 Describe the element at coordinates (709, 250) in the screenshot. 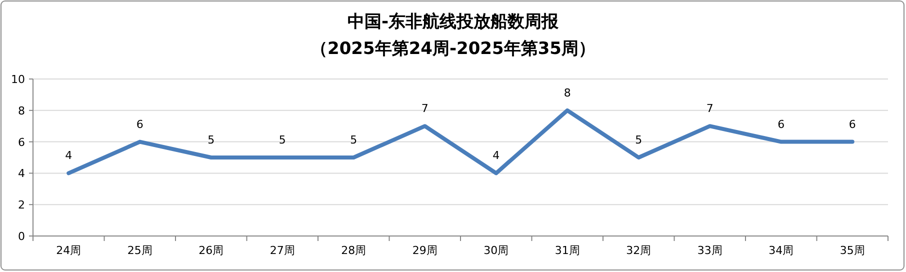

I see `x-tick-label: 33周` at that location.